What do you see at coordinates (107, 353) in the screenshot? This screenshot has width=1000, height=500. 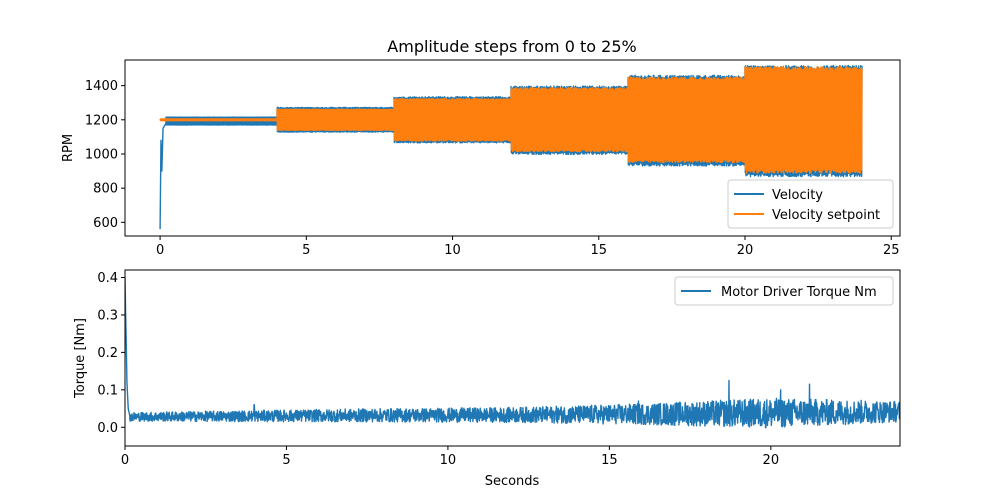 I see `y-tick-label: 0.2` at bounding box center [107, 353].